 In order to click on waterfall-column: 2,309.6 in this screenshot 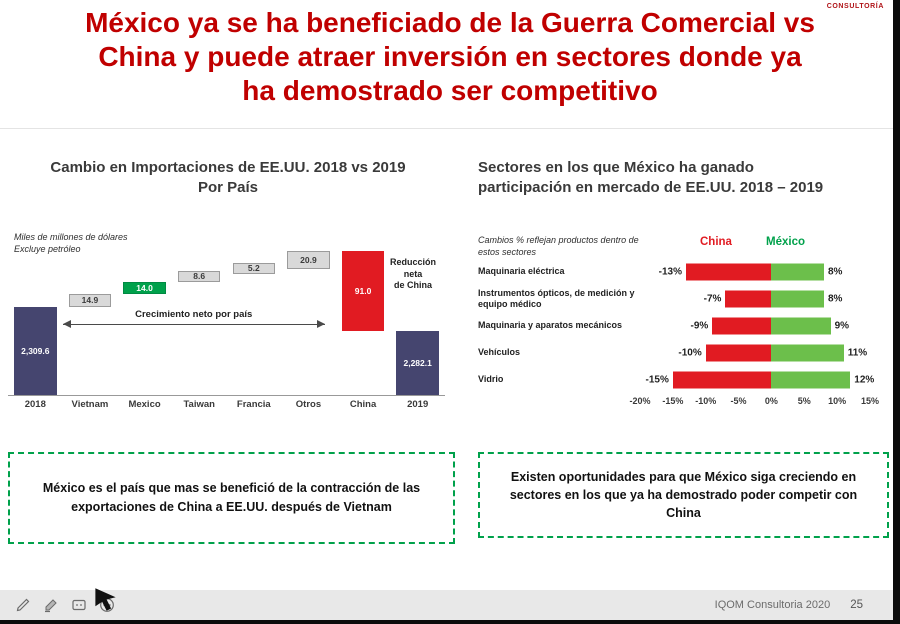, I will do `click(35, 320)`.